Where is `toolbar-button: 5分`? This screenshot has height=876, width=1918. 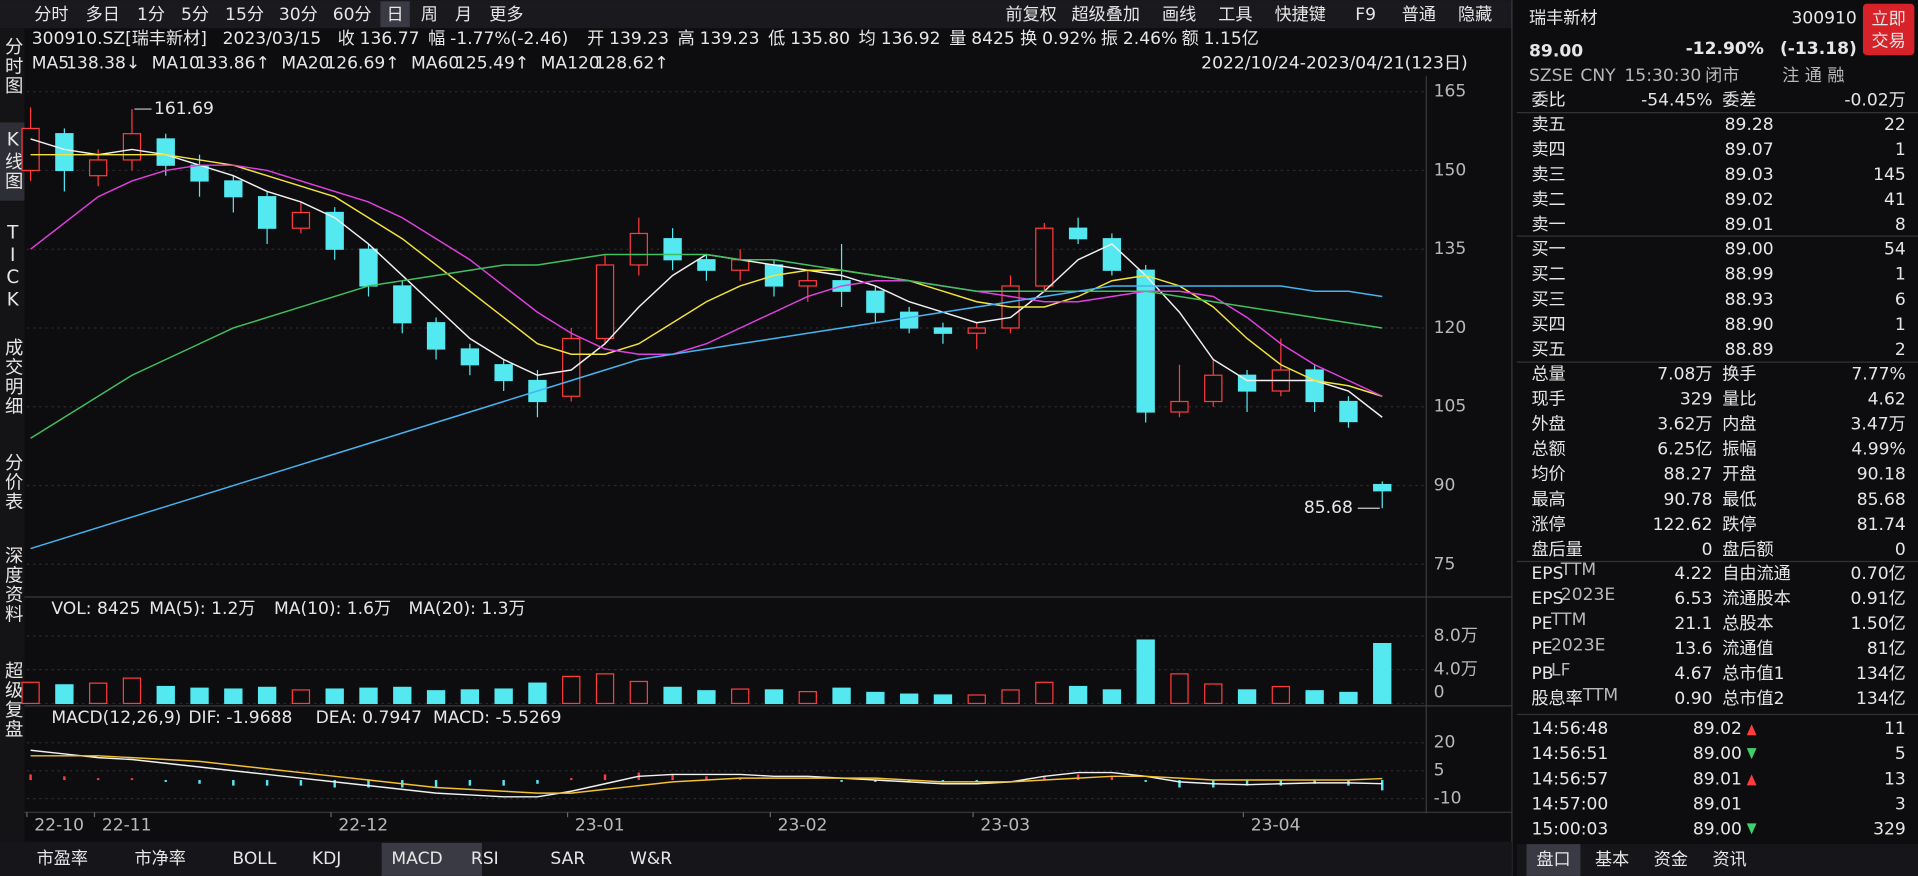
toolbar-button: 5分 is located at coordinates (195, 15).